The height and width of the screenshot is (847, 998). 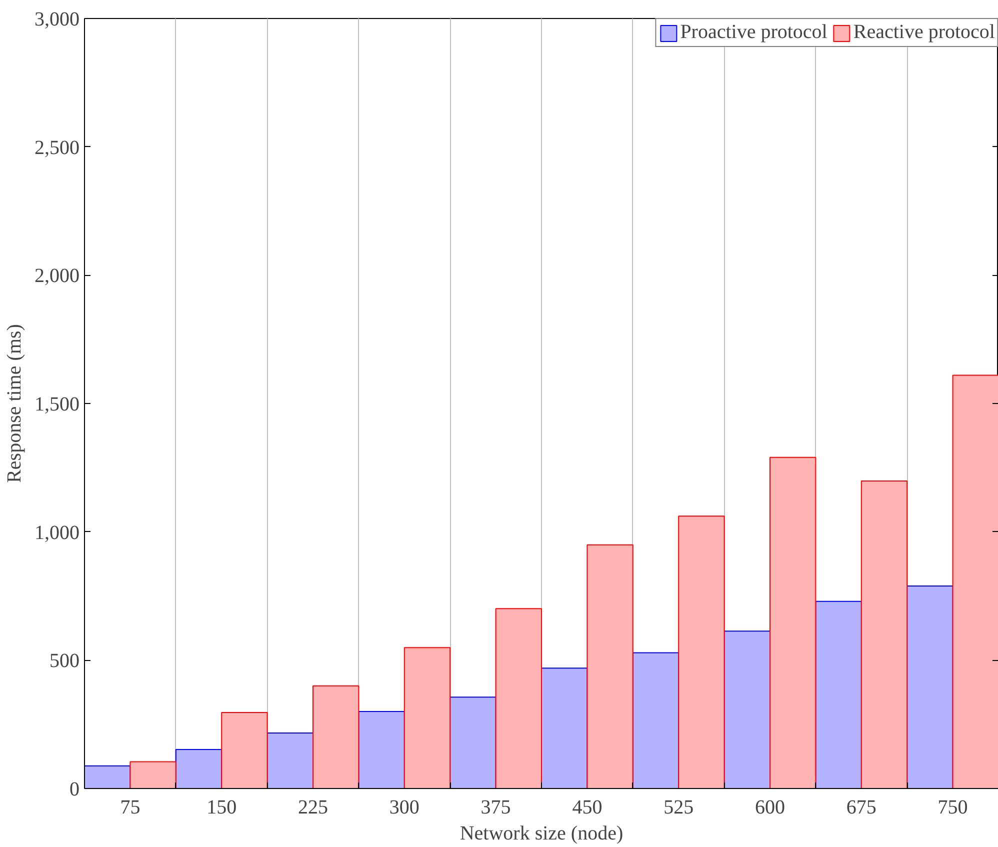 What do you see at coordinates (57, 147) in the screenshot?
I see `y-tick-label: 2,500` at bounding box center [57, 147].